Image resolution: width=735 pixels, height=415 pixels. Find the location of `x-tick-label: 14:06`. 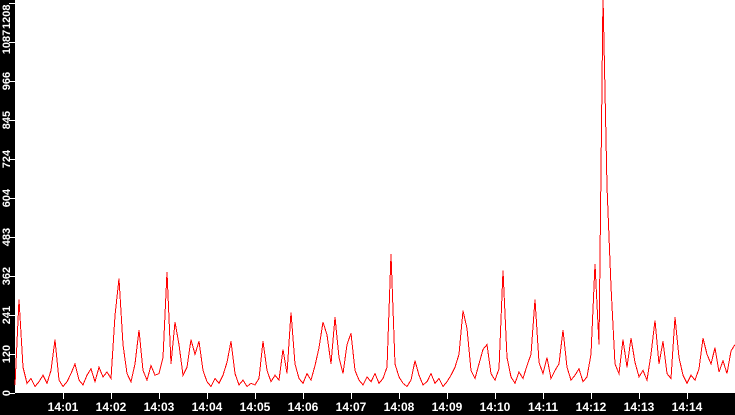

x-tick-label: 14:06 is located at coordinates (303, 407).